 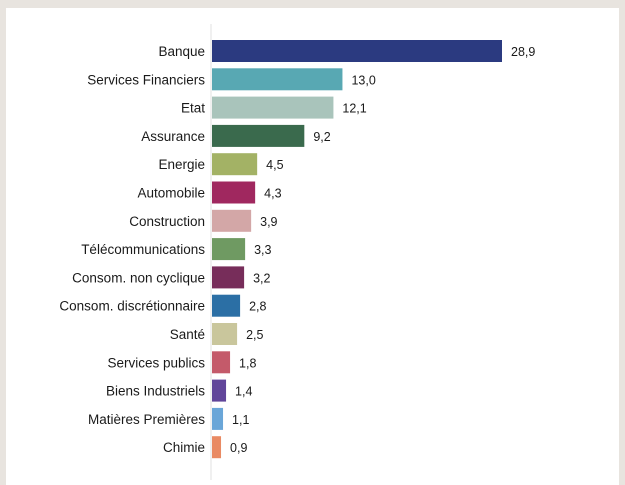 What do you see at coordinates (167, 221) in the screenshot?
I see `category-label-6: Construction` at bounding box center [167, 221].